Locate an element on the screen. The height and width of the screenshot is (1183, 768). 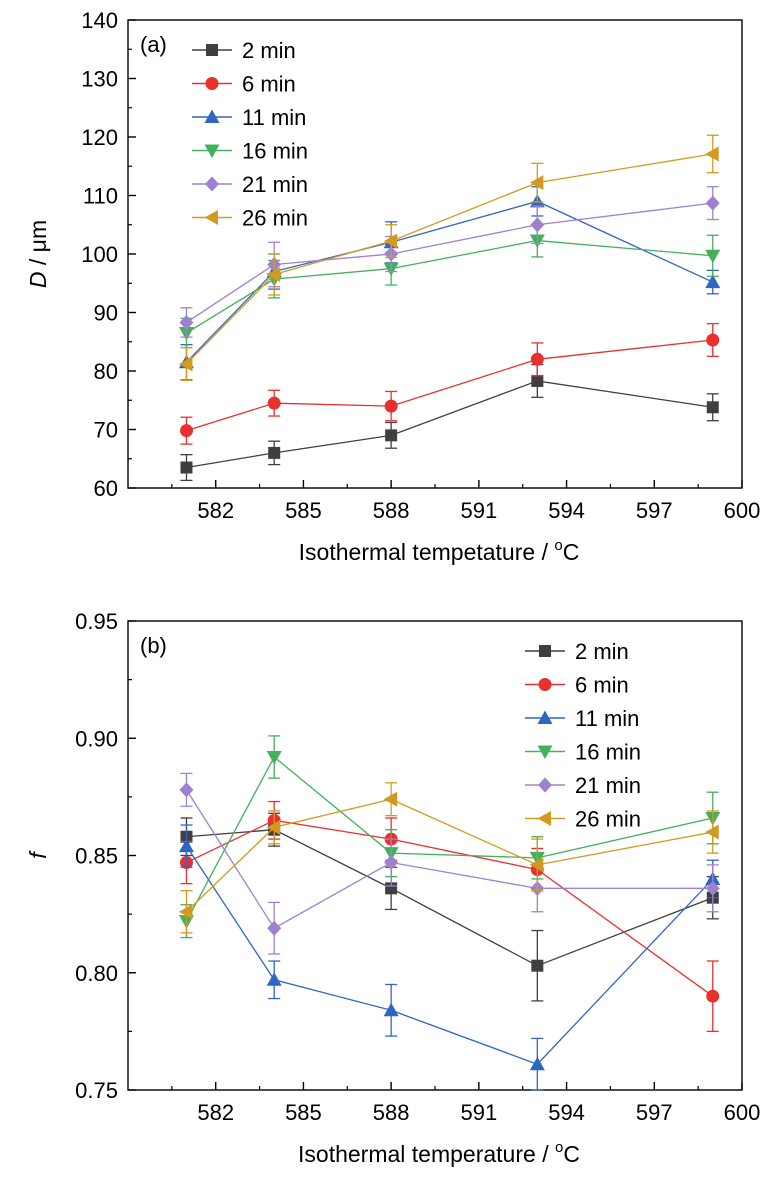
panel-a-legend-label: 21 min is located at coordinates (275, 184).